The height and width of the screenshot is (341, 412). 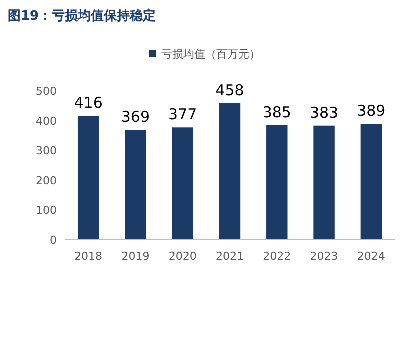 I want to click on x-tick-label: 2023, so click(x=324, y=256).